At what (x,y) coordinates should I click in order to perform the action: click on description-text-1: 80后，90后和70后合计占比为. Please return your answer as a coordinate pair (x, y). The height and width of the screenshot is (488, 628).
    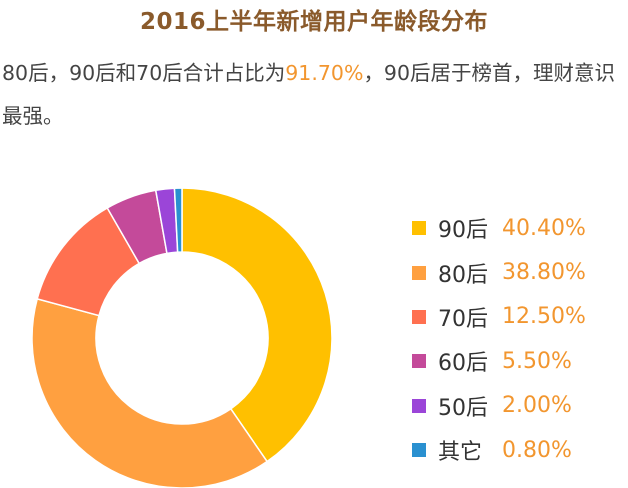
    Looking at the image, I should click on (144, 73).